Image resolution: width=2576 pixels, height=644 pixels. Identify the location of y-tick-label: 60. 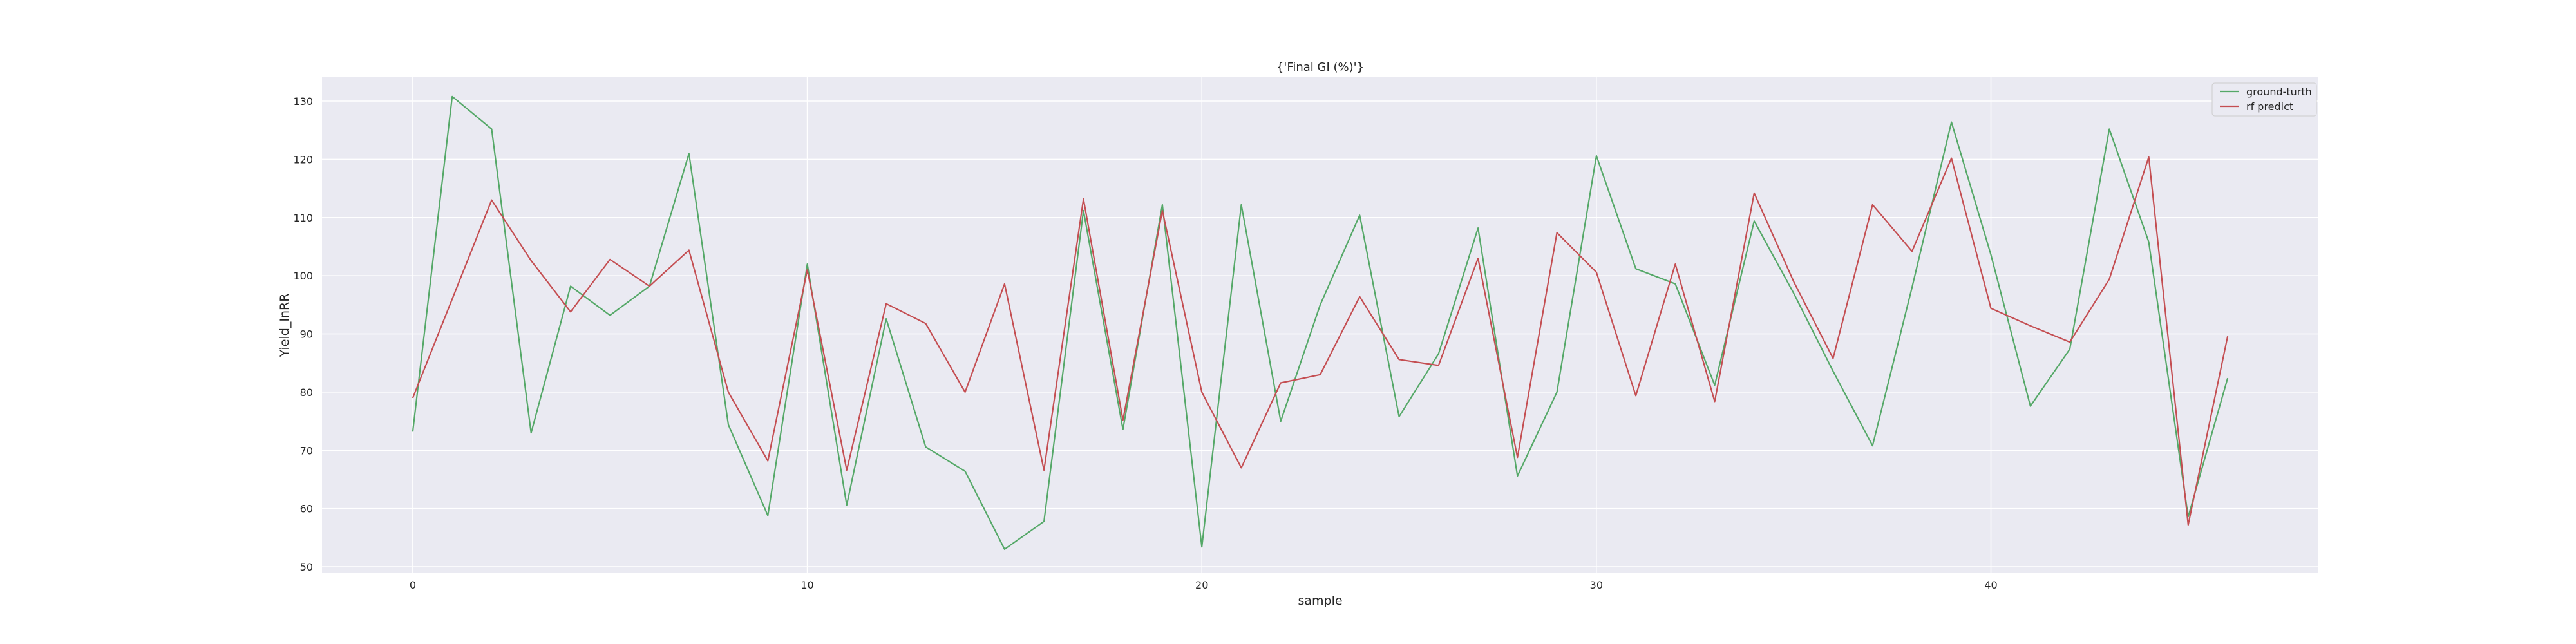
(306, 509).